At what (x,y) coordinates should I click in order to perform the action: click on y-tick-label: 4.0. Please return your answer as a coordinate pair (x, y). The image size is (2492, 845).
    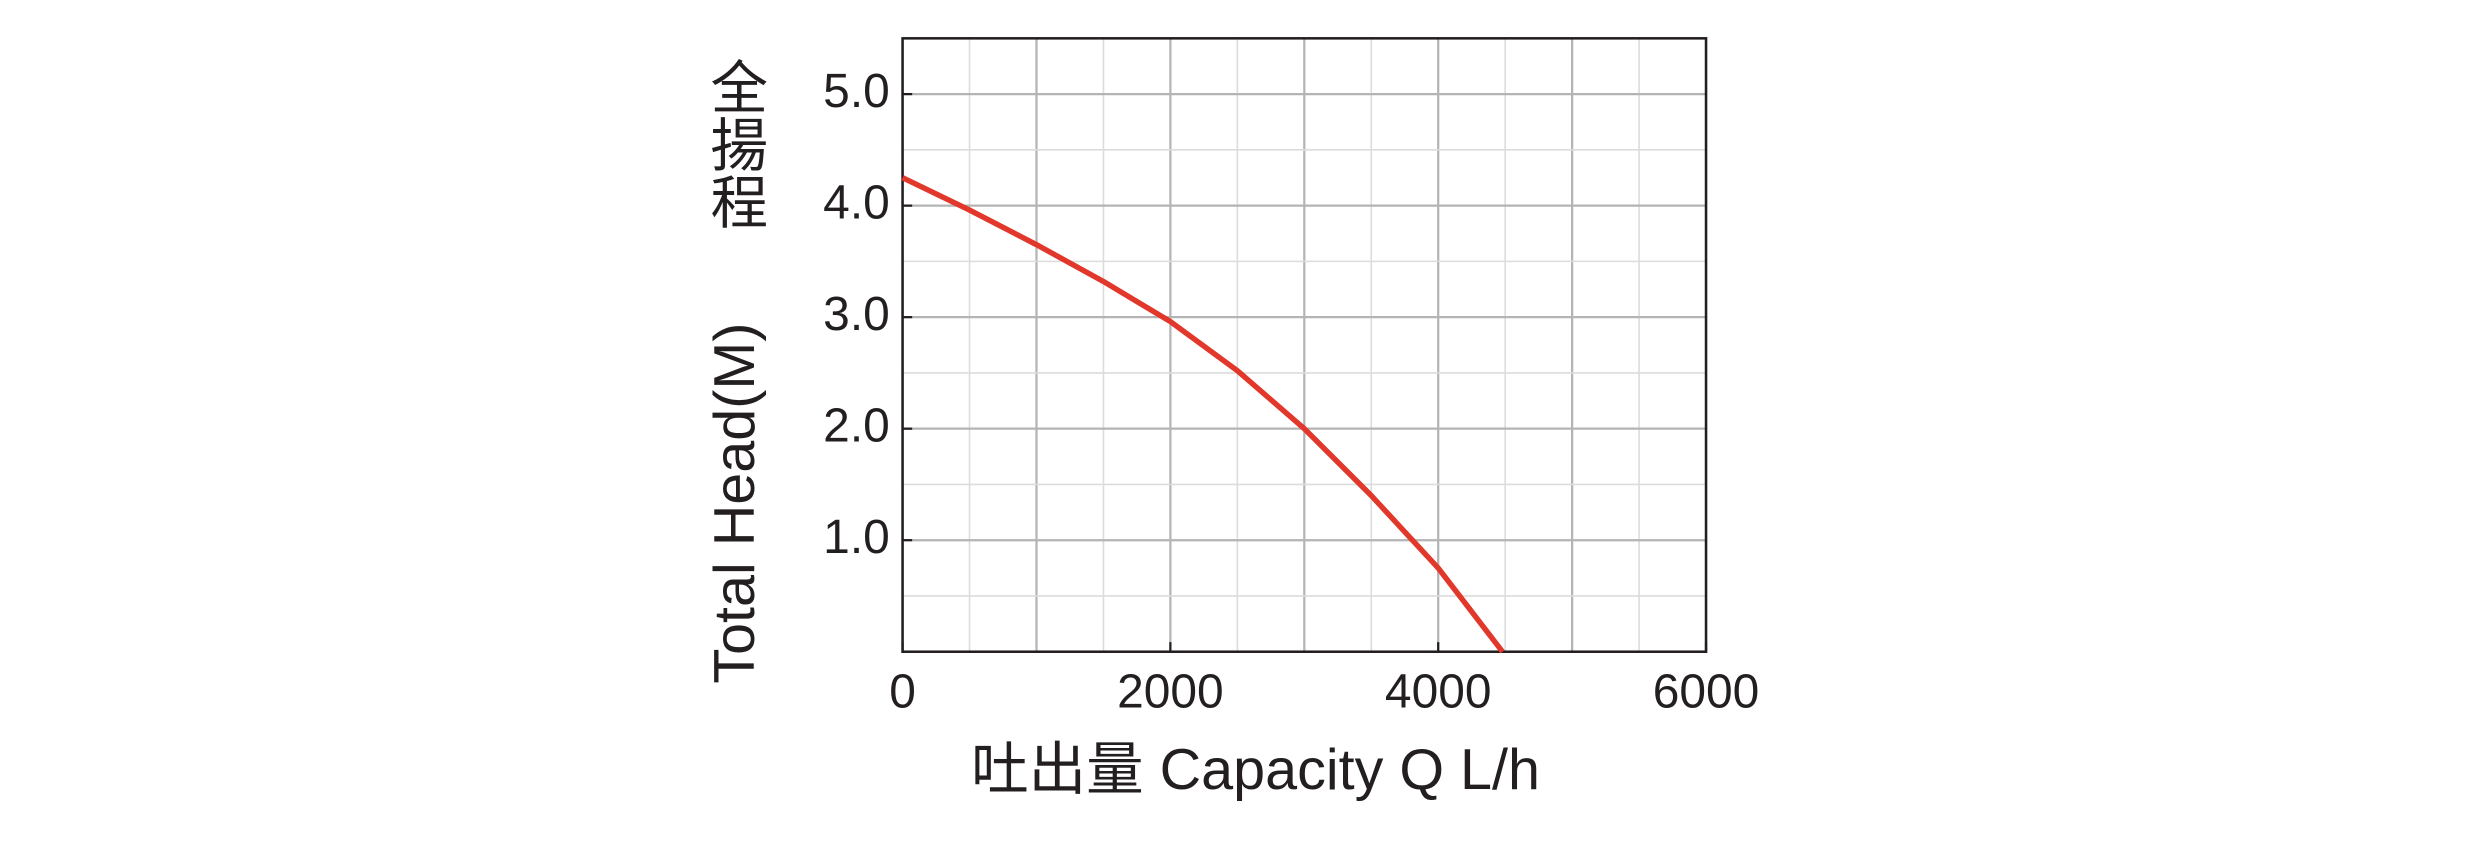
    Looking at the image, I should click on (856, 202).